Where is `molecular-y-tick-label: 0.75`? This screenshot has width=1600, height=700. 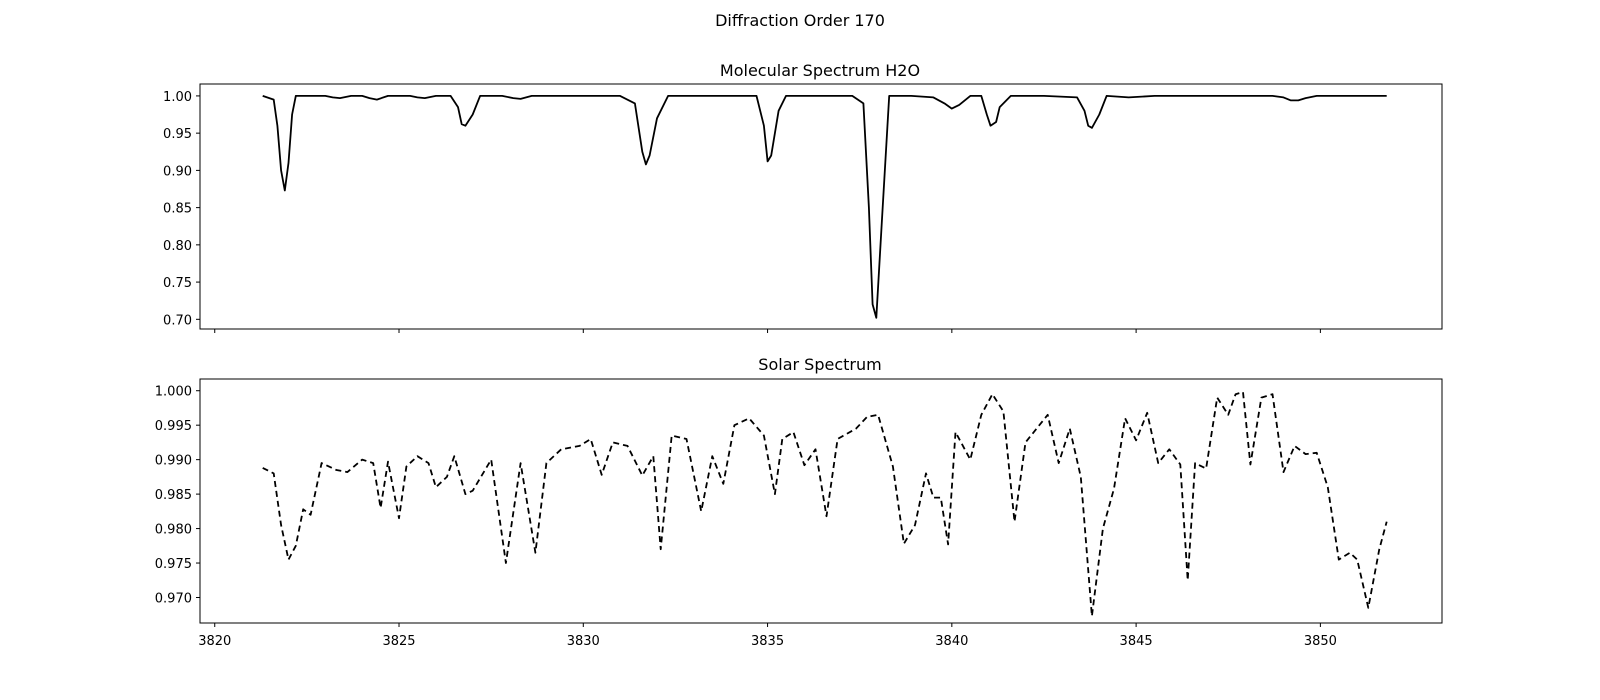
molecular-y-tick-label: 0.75 is located at coordinates (177, 283).